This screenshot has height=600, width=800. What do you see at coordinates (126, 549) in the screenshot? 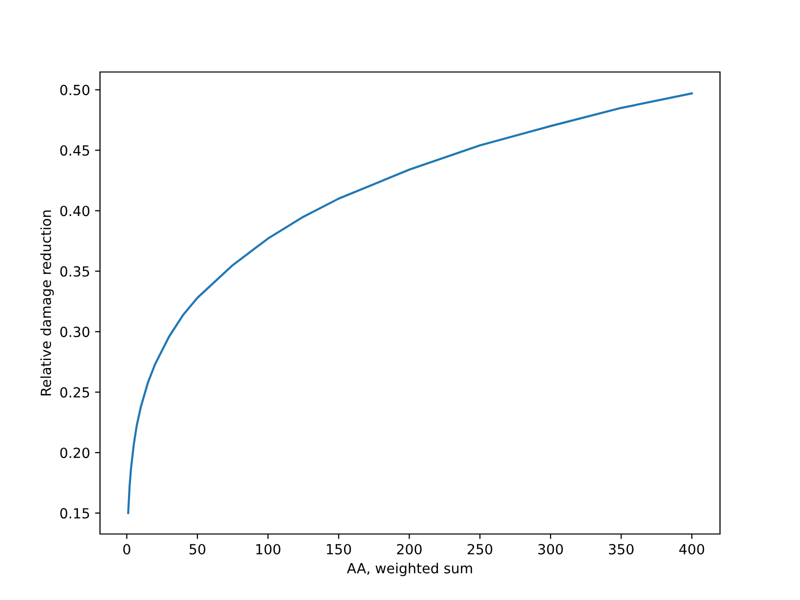
I see `x-tick-label: 0` at bounding box center [126, 549].